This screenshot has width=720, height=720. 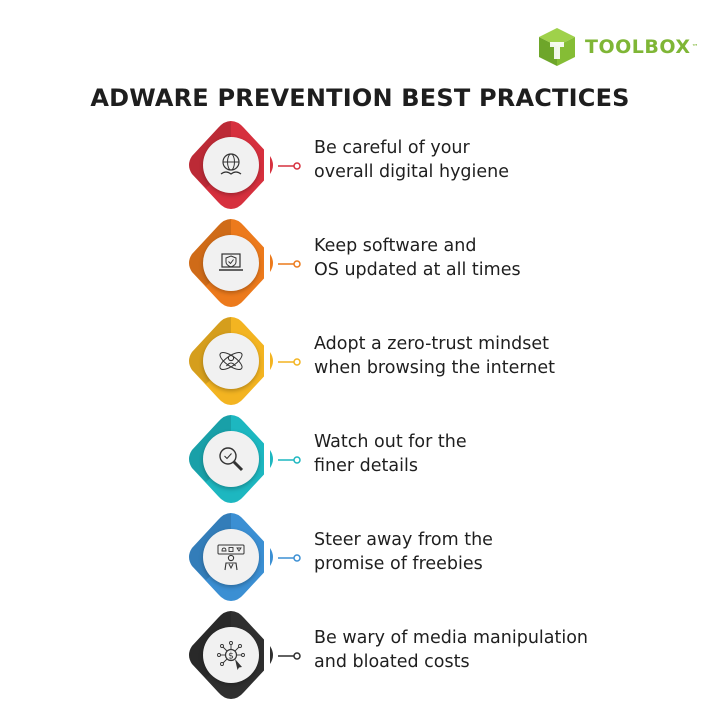 What do you see at coordinates (451, 638) in the screenshot?
I see `practice-label-line1: Be wary of media manipulation` at bounding box center [451, 638].